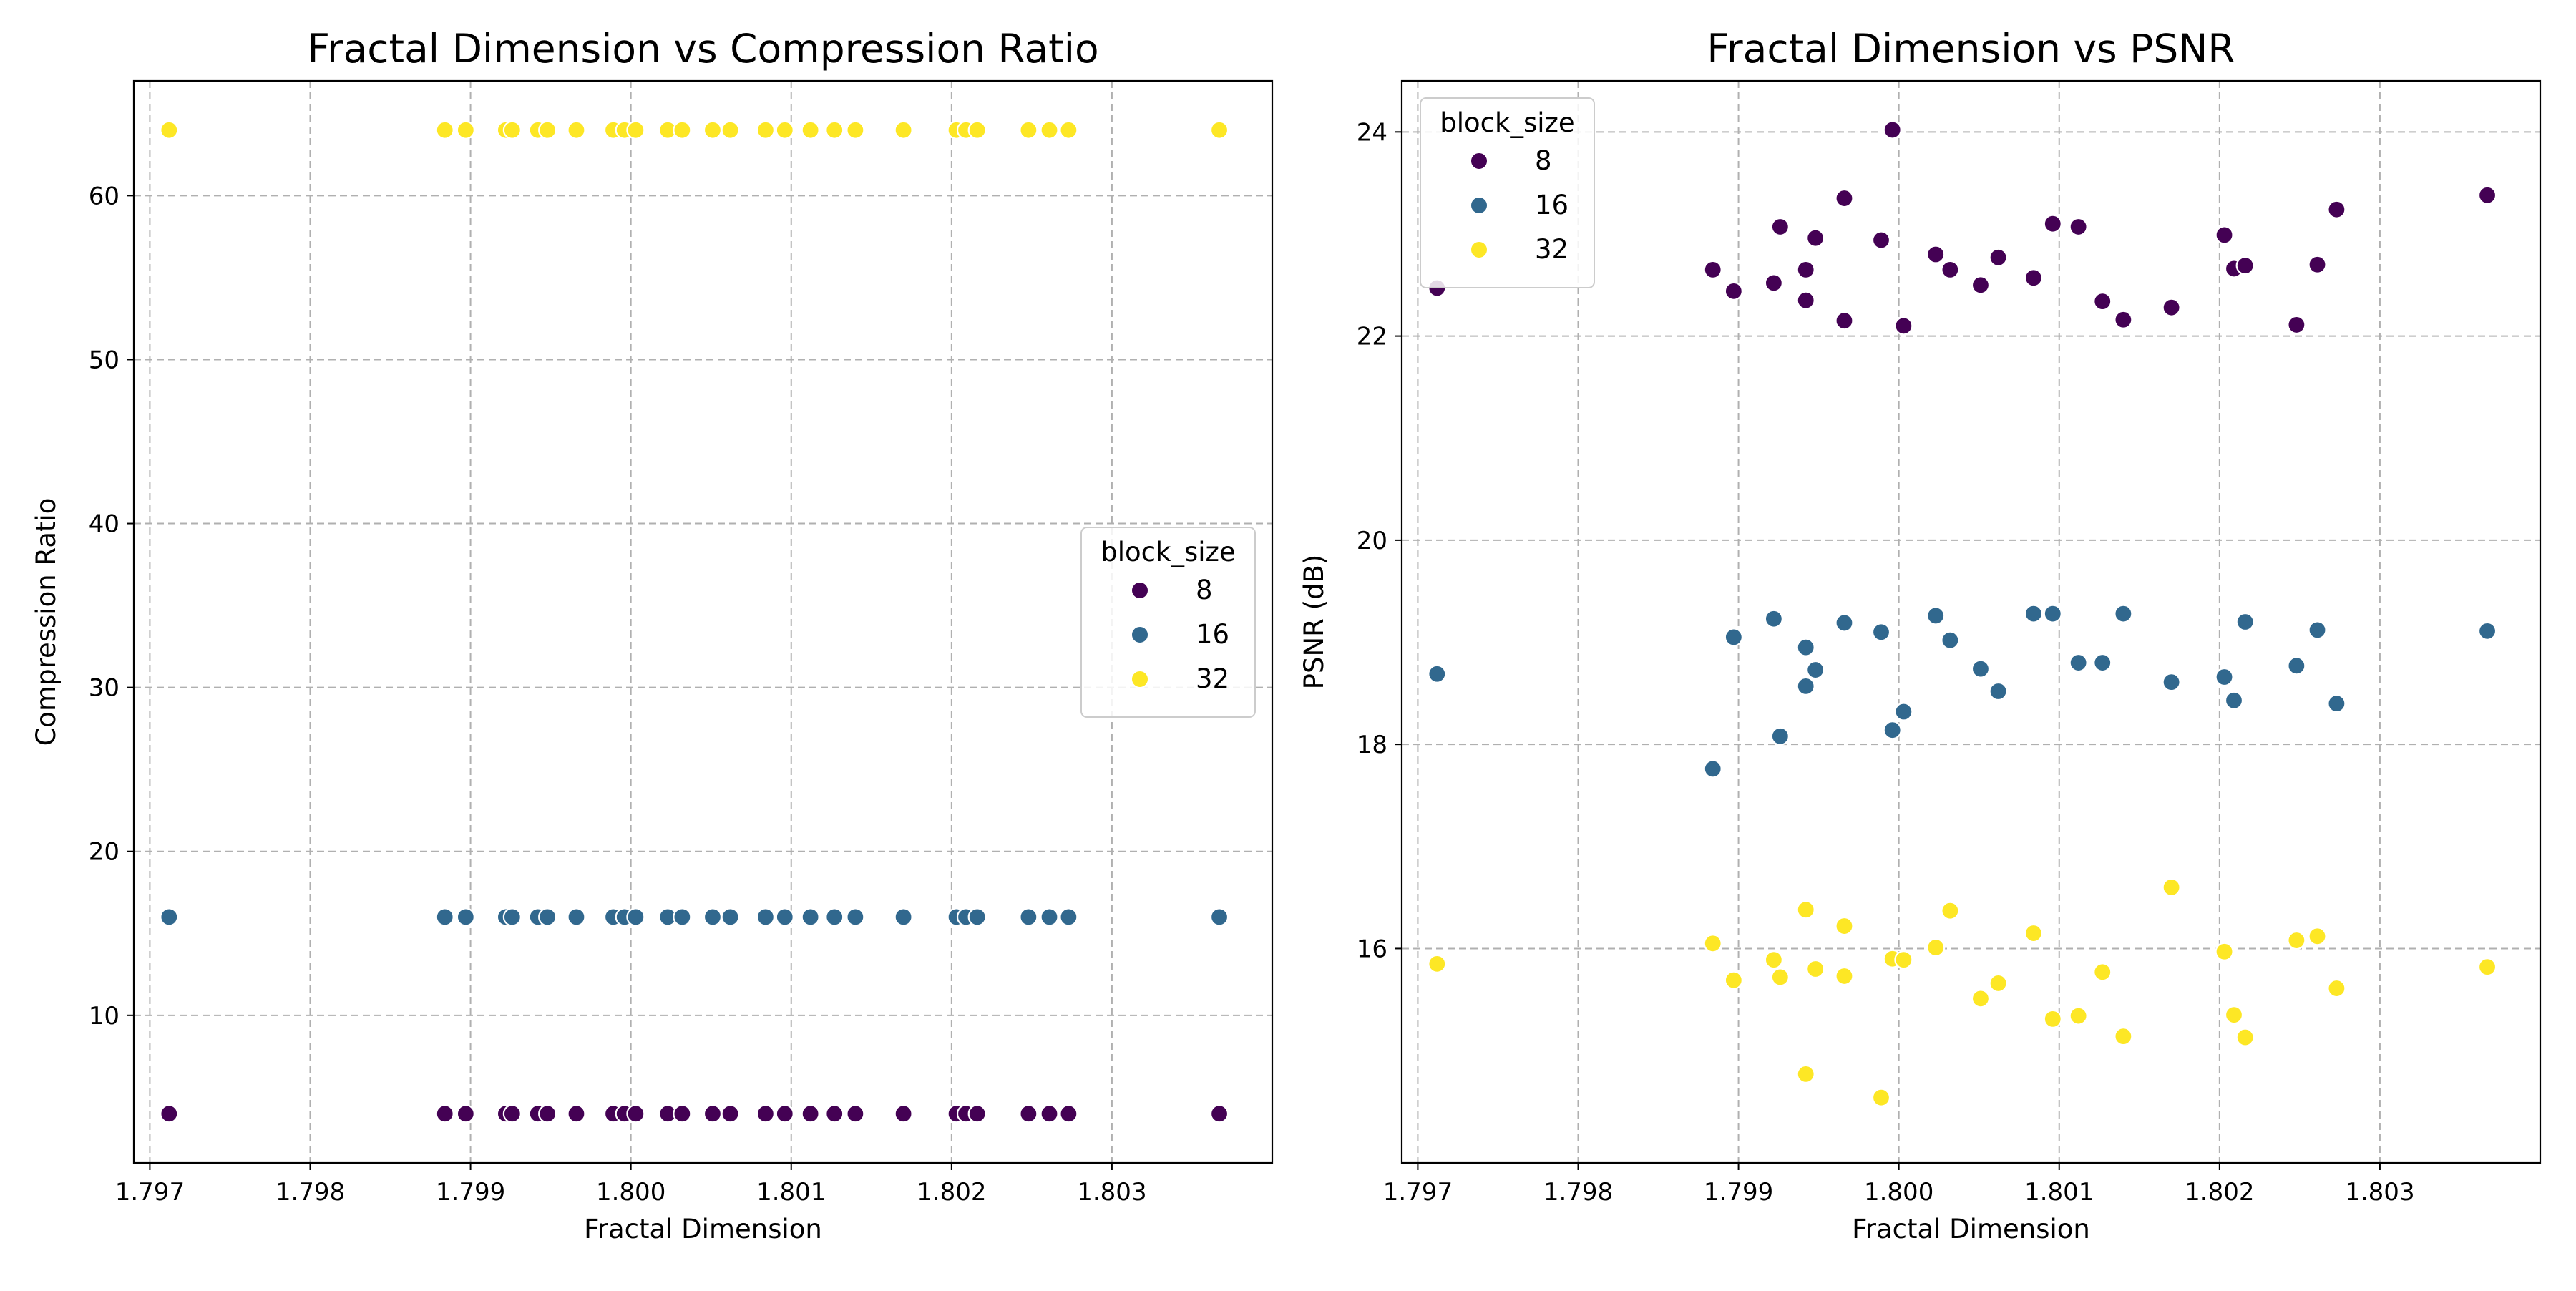 The height and width of the screenshot is (1291, 2576). I want to click on y-axis-label: PSNR (dB), so click(1314, 622).